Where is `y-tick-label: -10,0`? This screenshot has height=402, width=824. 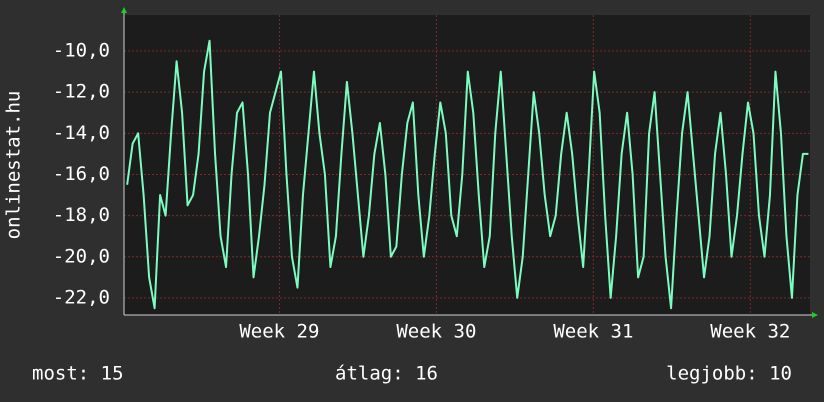
y-tick-label: -10,0 is located at coordinates (81, 51).